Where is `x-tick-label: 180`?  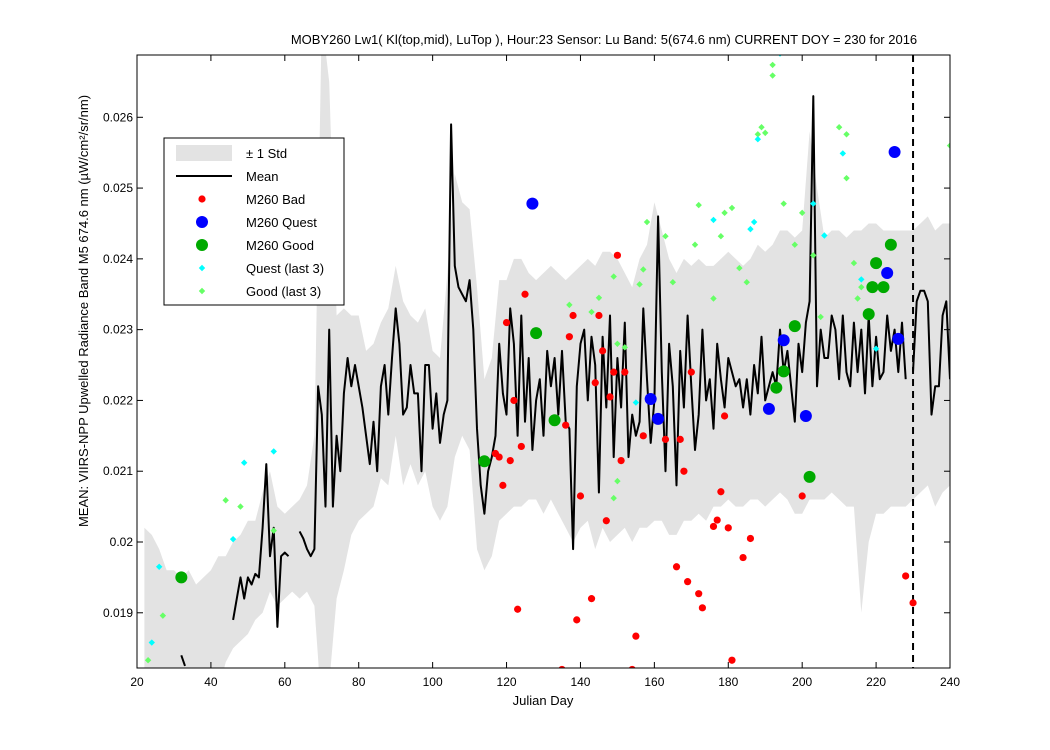
x-tick-label: 180 is located at coordinates (728, 682).